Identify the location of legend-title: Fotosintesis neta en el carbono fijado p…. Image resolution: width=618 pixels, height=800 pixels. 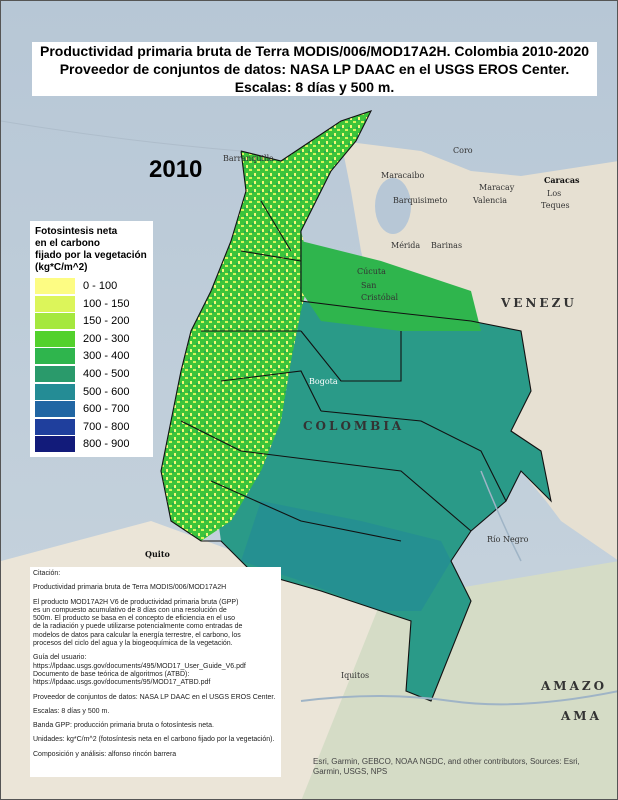
(91, 247).